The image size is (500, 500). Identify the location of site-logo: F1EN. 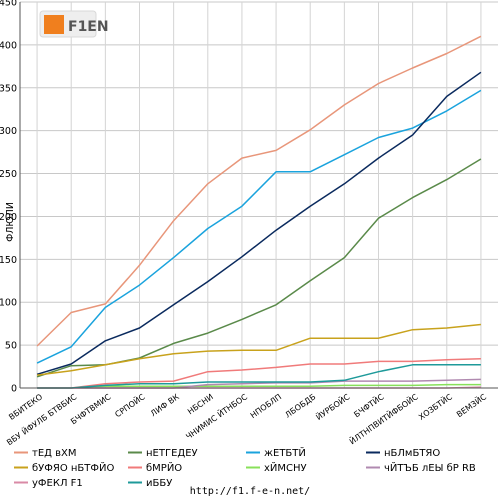
(74, 24).